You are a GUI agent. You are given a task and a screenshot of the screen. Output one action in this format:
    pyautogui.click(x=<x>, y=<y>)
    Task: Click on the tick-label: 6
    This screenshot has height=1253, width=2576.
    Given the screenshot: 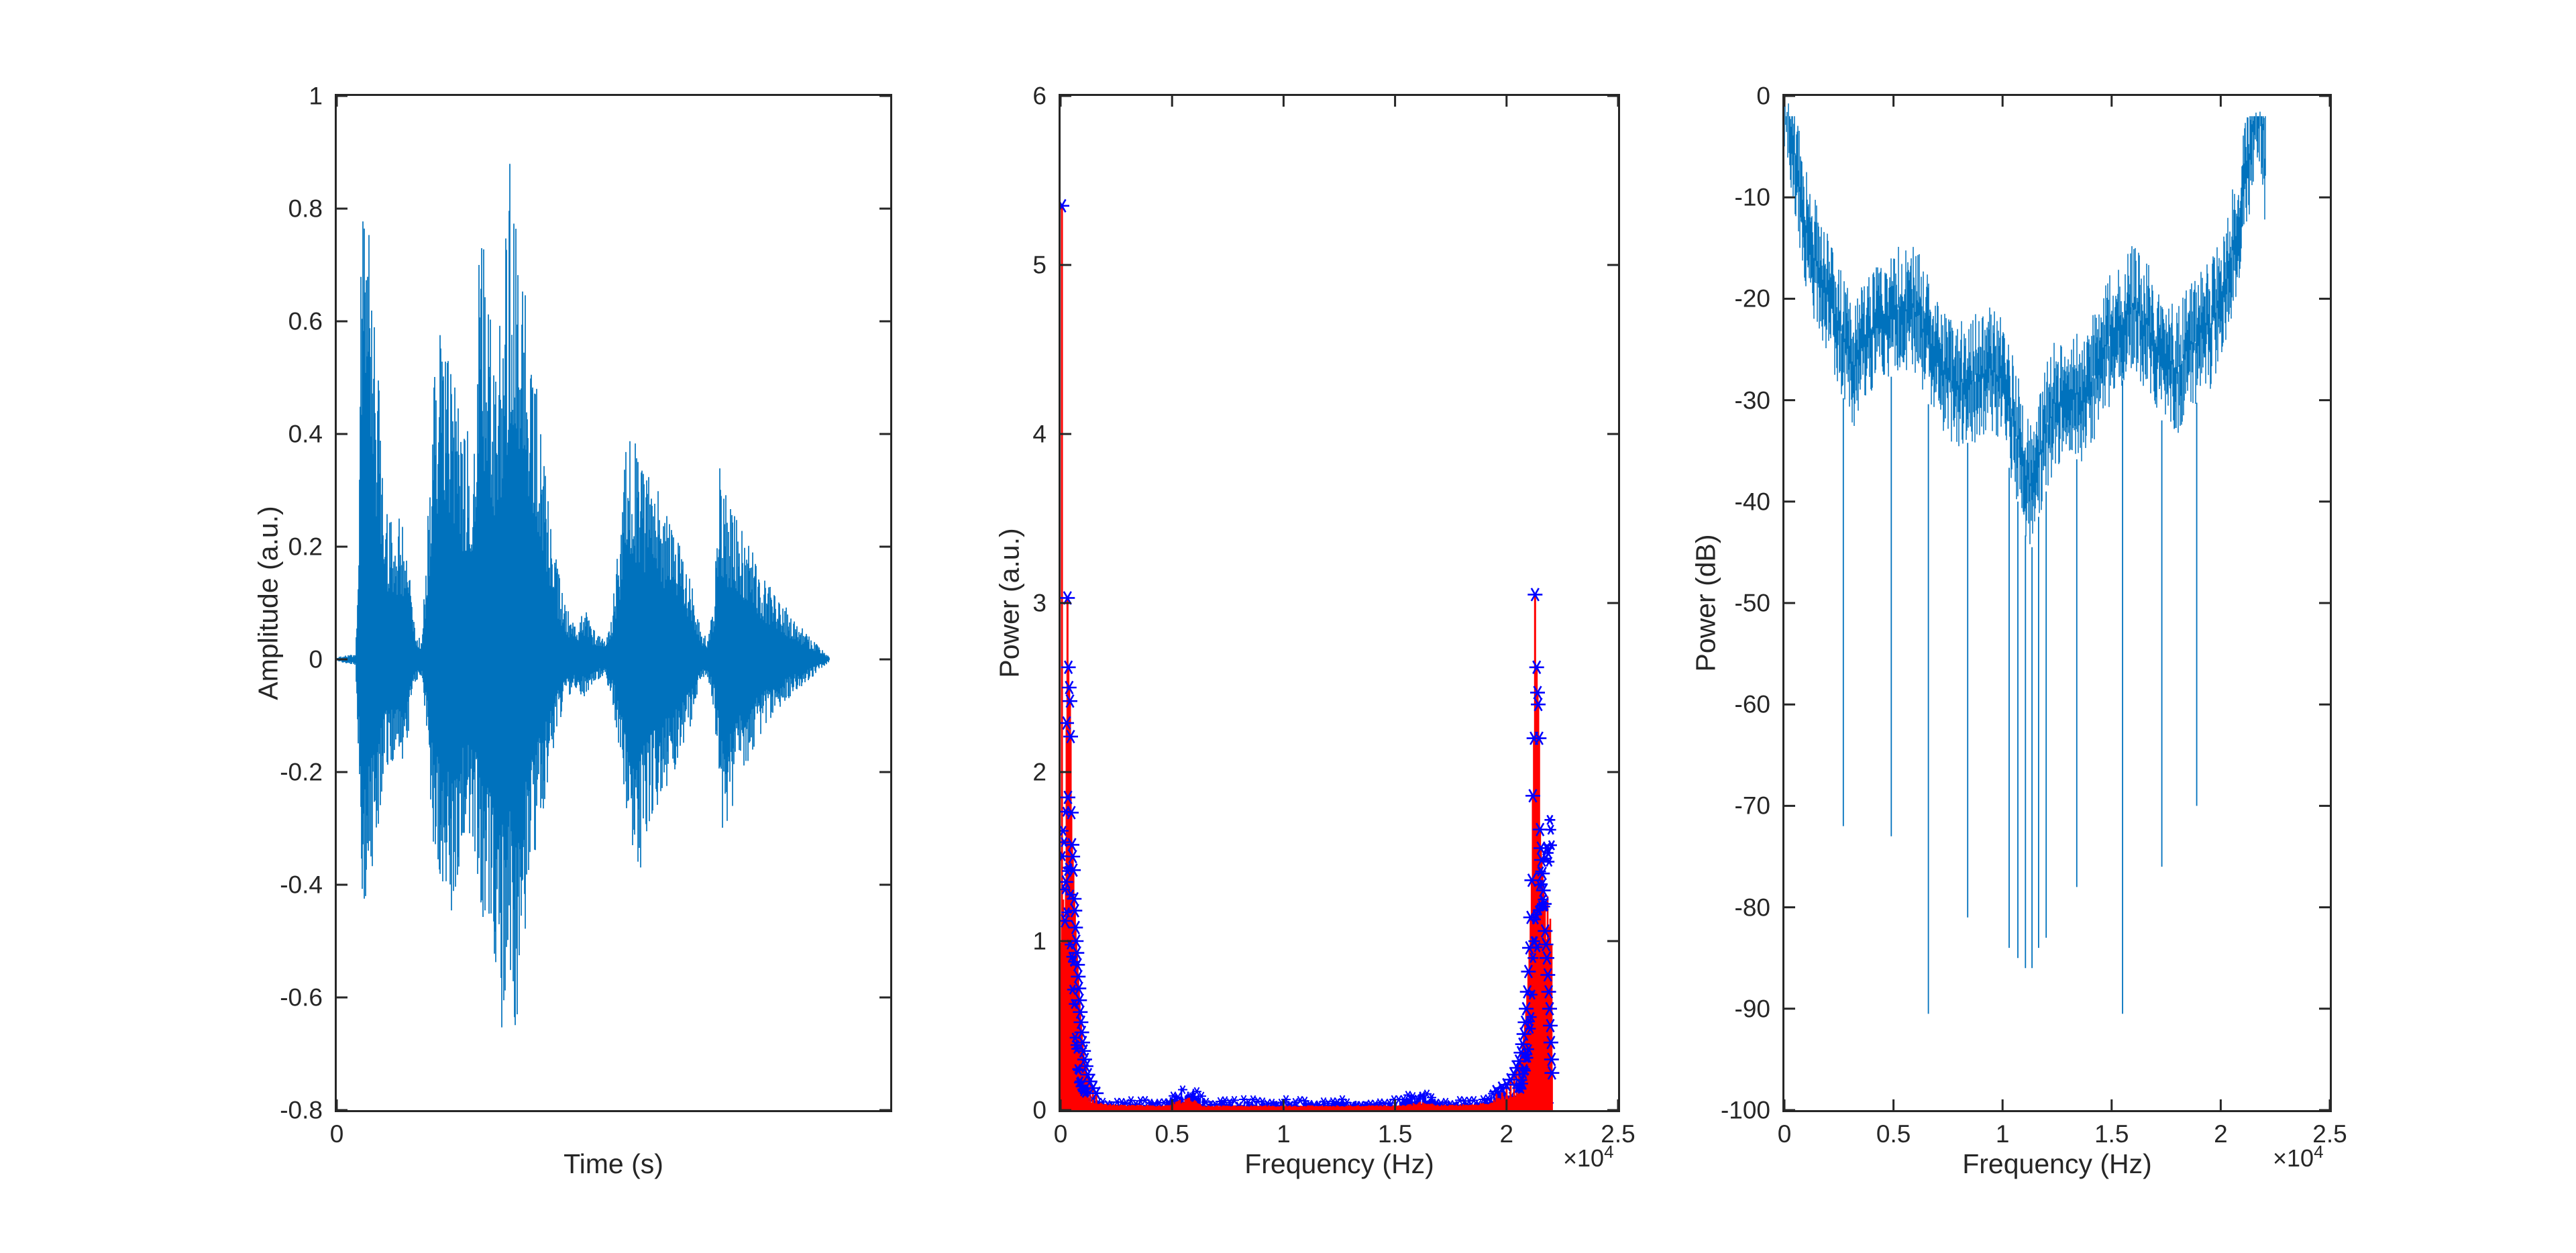 What is the action you would take?
    pyautogui.click(x=1039, y=96)
    